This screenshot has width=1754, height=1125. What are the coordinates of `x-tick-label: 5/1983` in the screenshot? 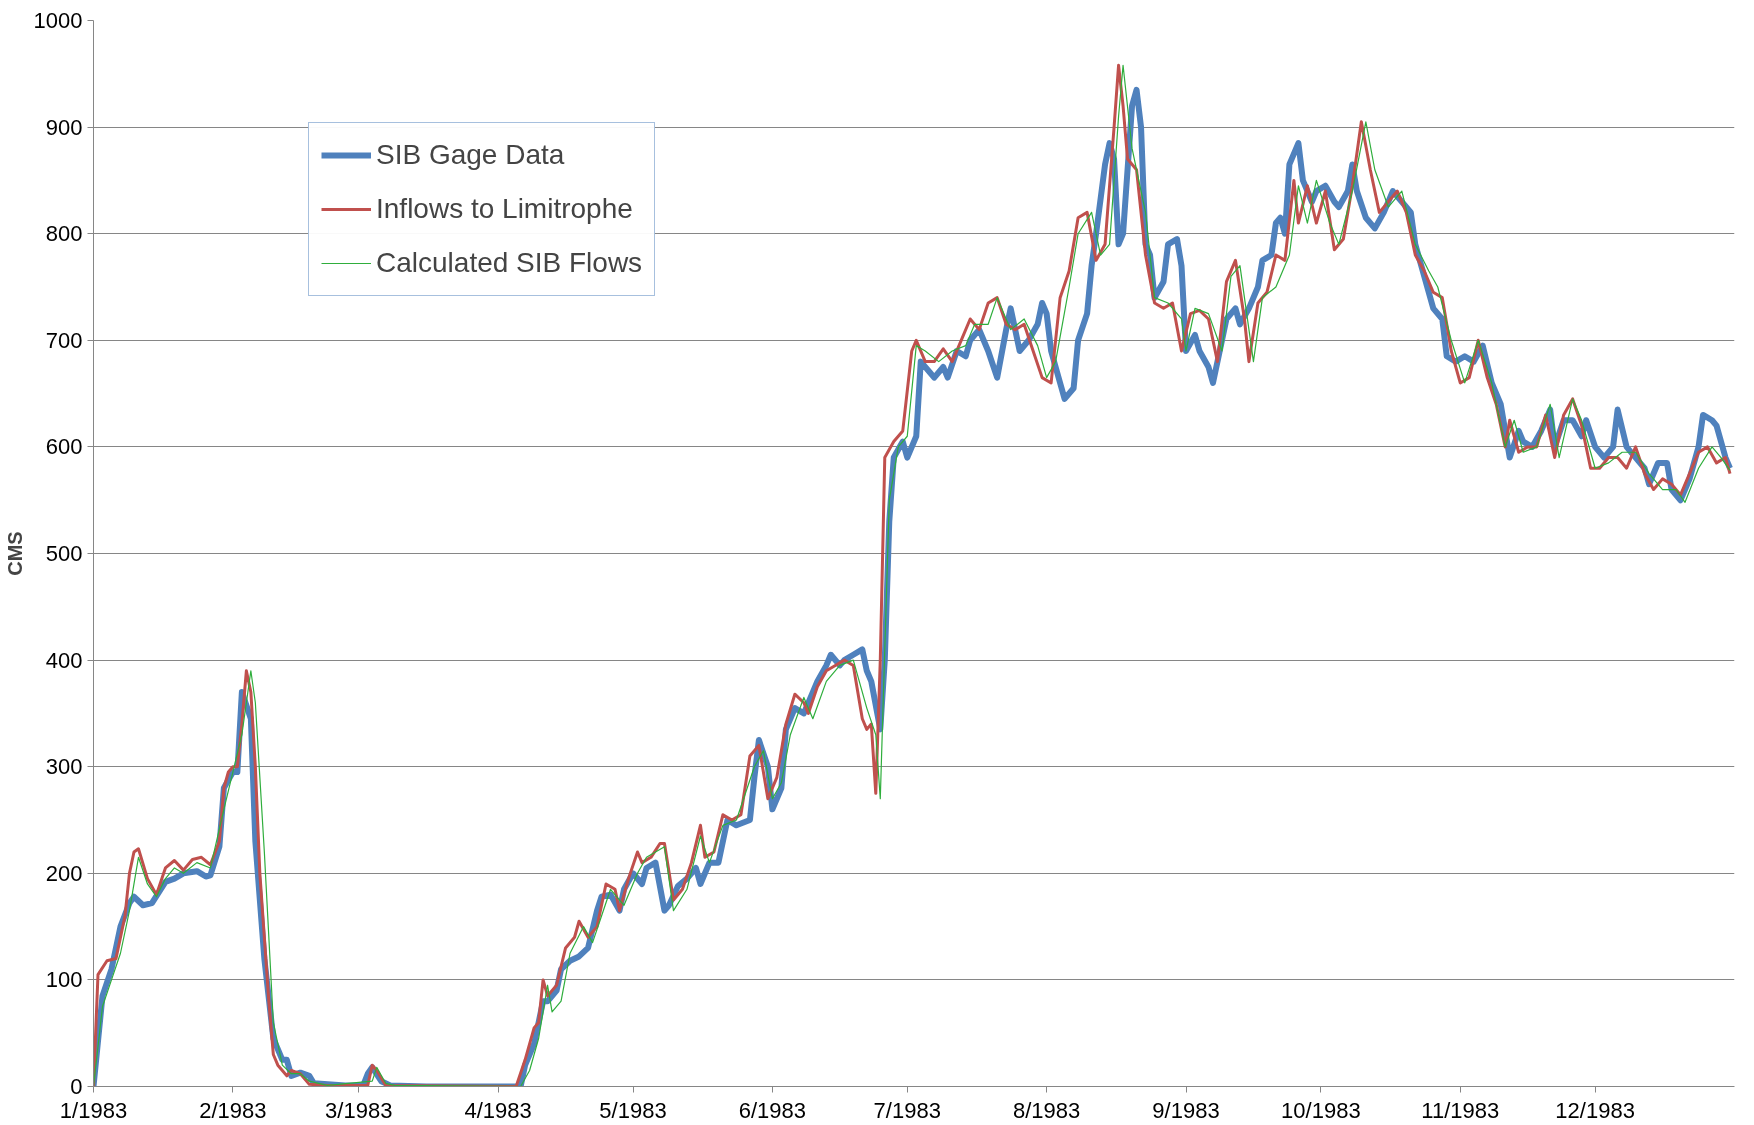 It's located at (633, 1110).